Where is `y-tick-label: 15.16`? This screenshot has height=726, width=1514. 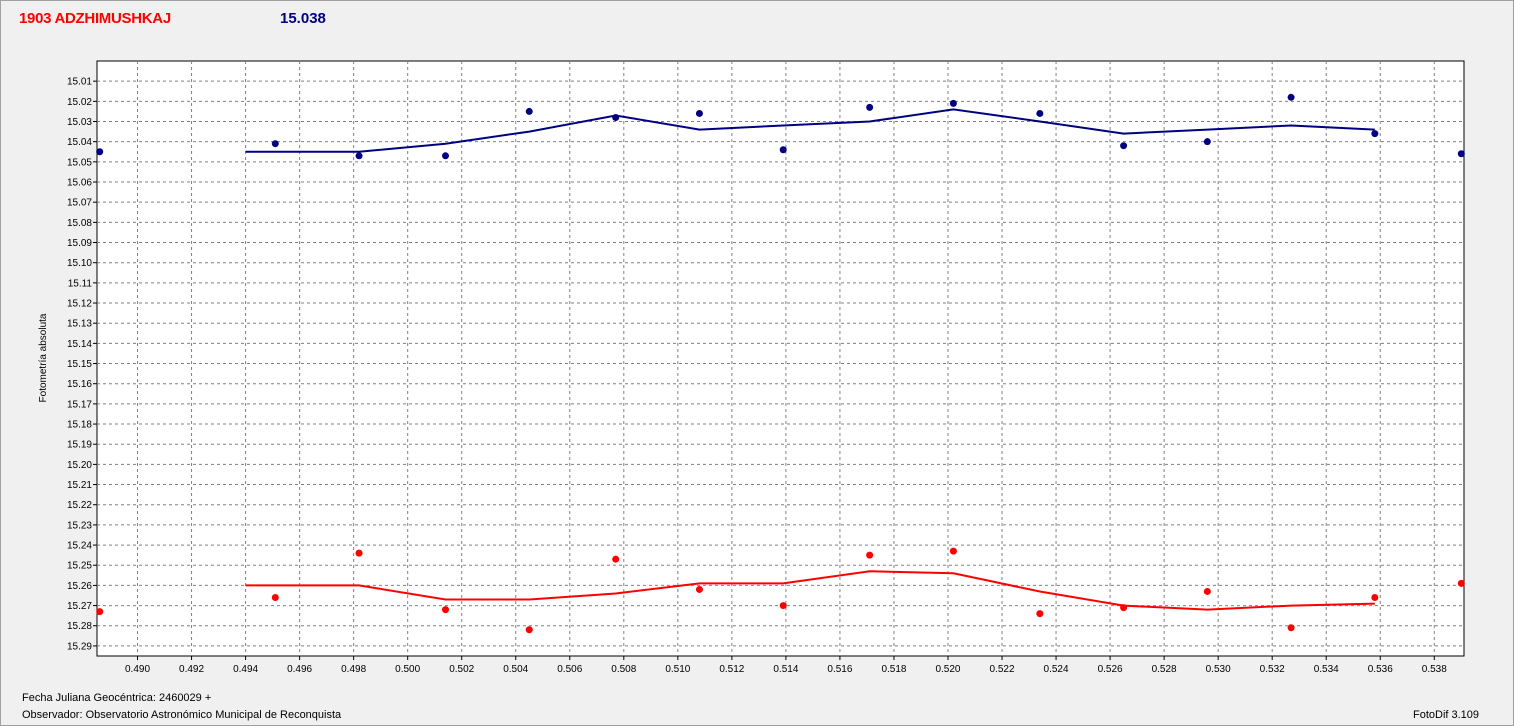 y-tick-label: 15.16 is located at coordinates (79, 384).